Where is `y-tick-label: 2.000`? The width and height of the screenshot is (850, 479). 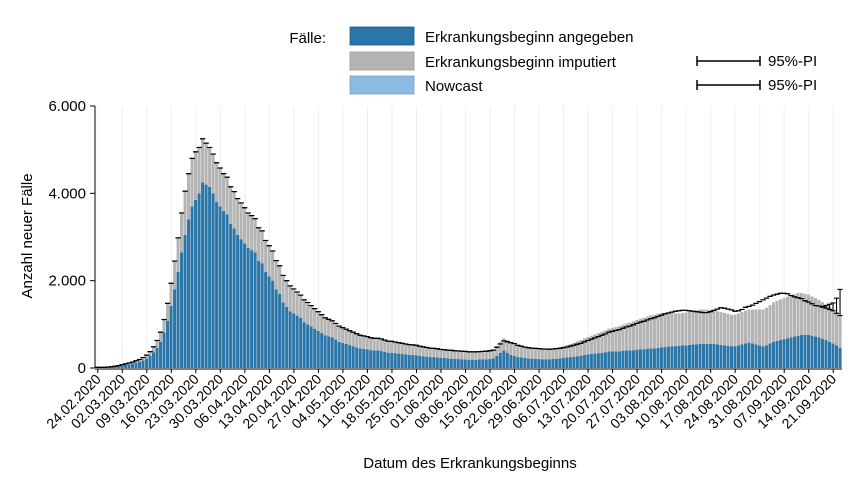 y-tick-label: 2.000 is located at coordinates (67, 281).